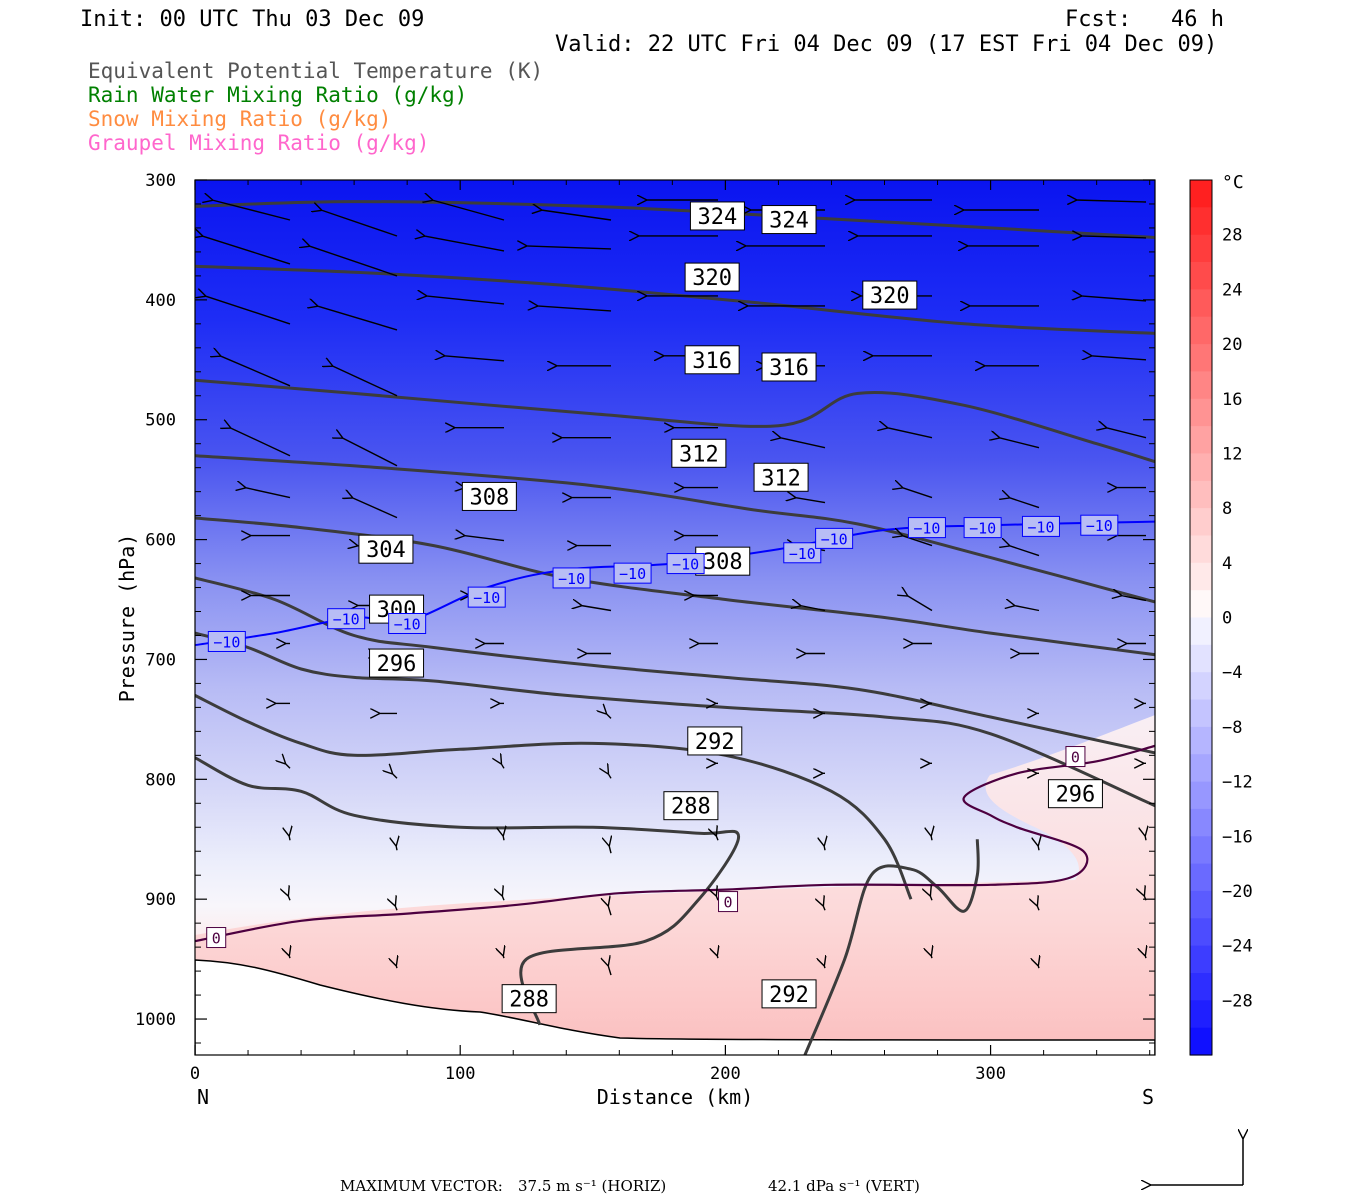 The image size is (1350, 1200). Describe the element at coordinates (1227, 509) in the screenshot. I see `colorbar-tick-label: 8` at that location.